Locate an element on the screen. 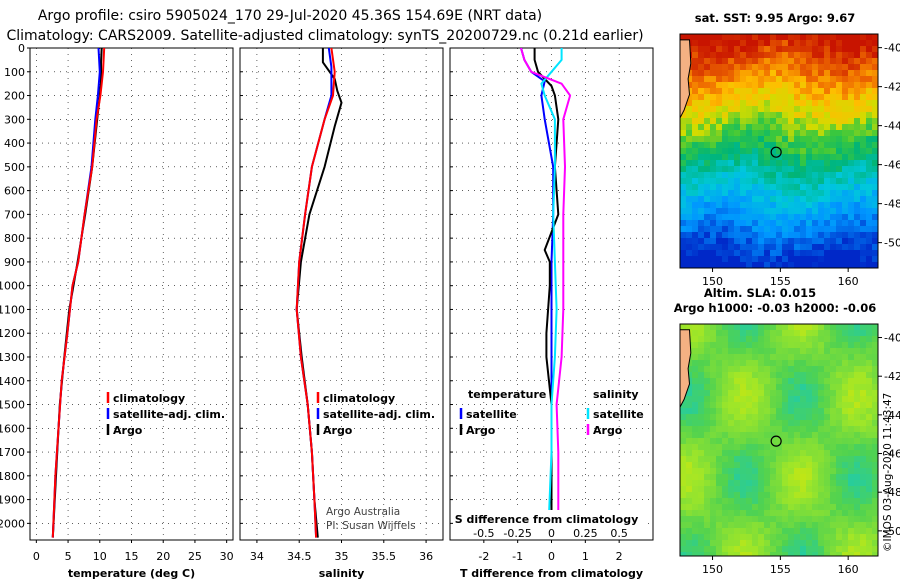 This screenshot has width=900, height=580. x-tick-label: 34.5 is located at coordinates (299, 556).